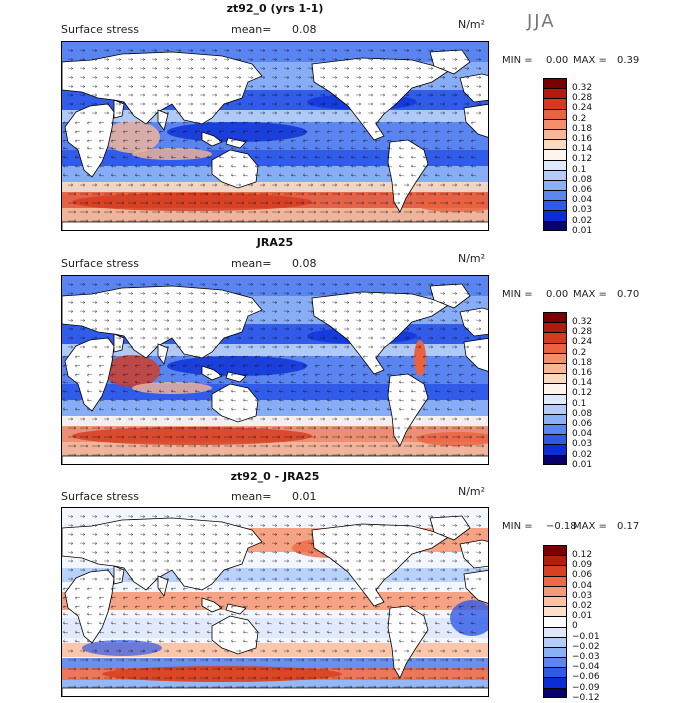 This screenshot has width=700, height=703. Describe the element at coordinates (471, 24) in the screenshot. I see `panel-1-units: N/m²` at that location.